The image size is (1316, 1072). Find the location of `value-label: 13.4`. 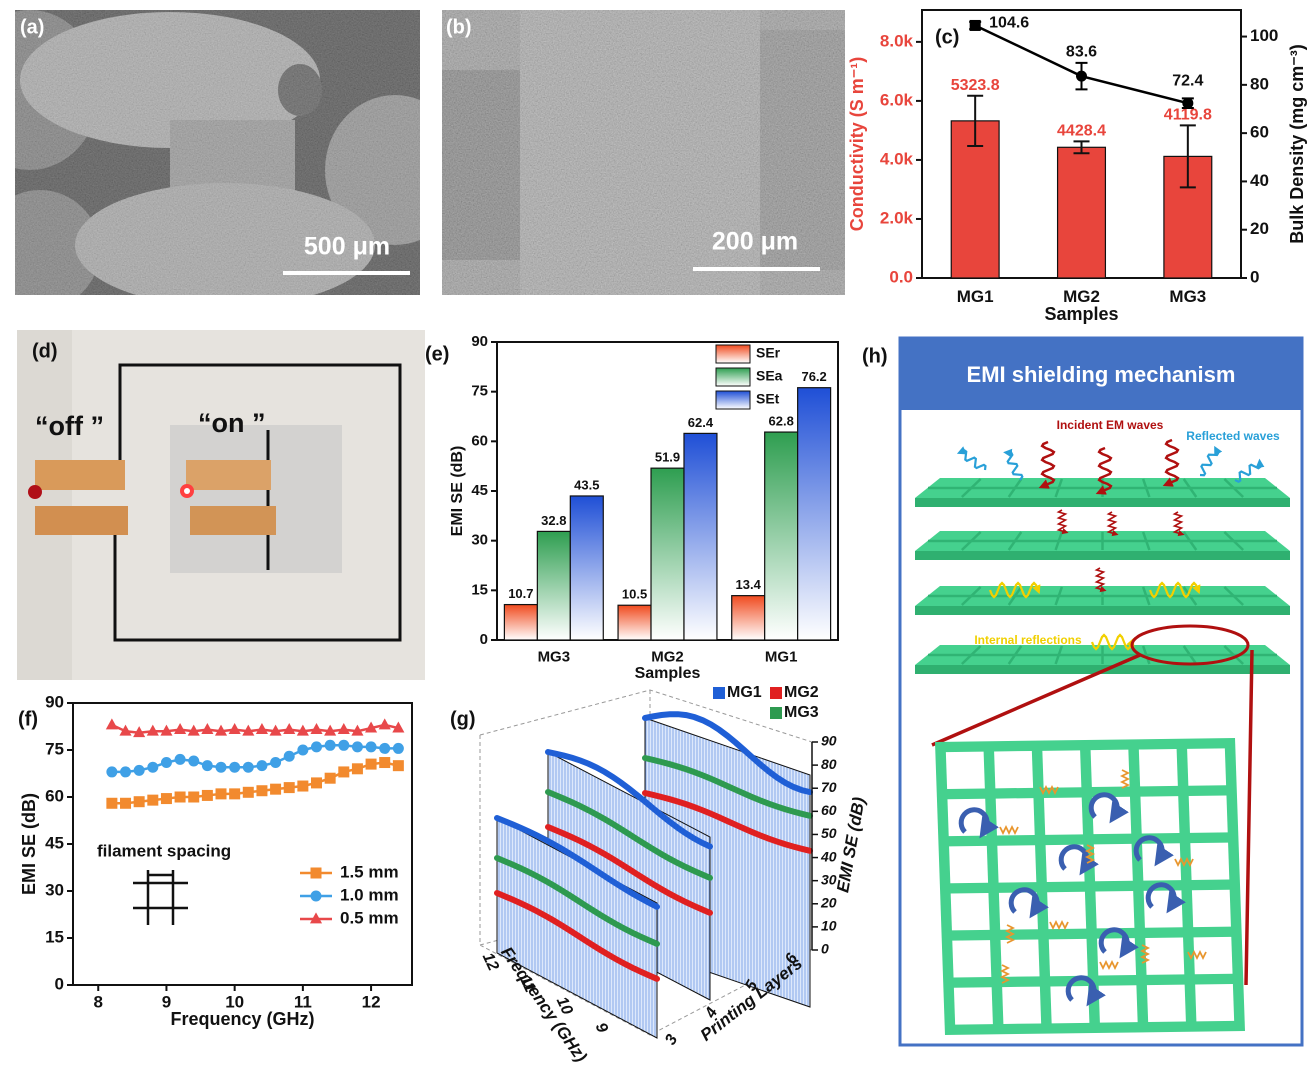

value-label: 13.4 is located at coordinates (749, 584).